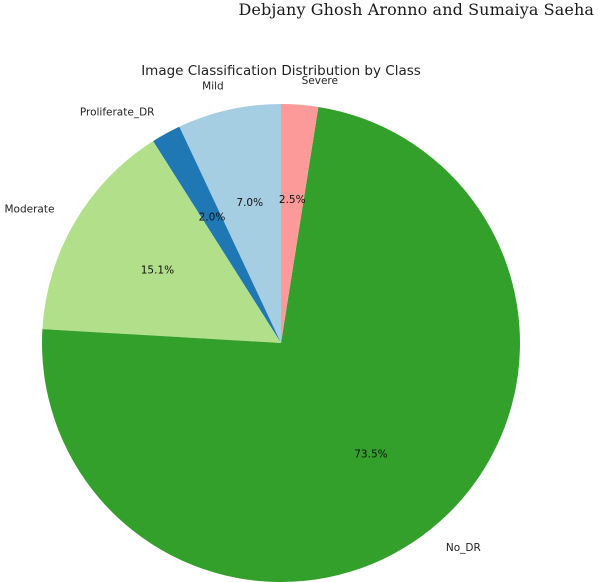 The width and height of the screenshot is (598, 582). What do you see at coordinates (292, 200) in the screenshot?
I see `pct-label-severe: 2.5%` at bounding box center [292, 200].